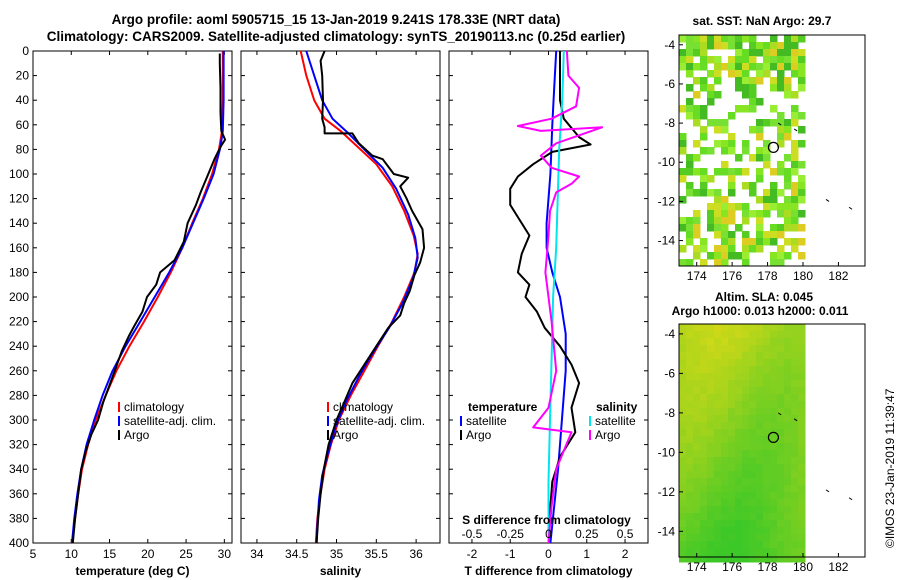  I want to click on sla-map-title: Altim. SLA: 0.045, so click(764, 297).